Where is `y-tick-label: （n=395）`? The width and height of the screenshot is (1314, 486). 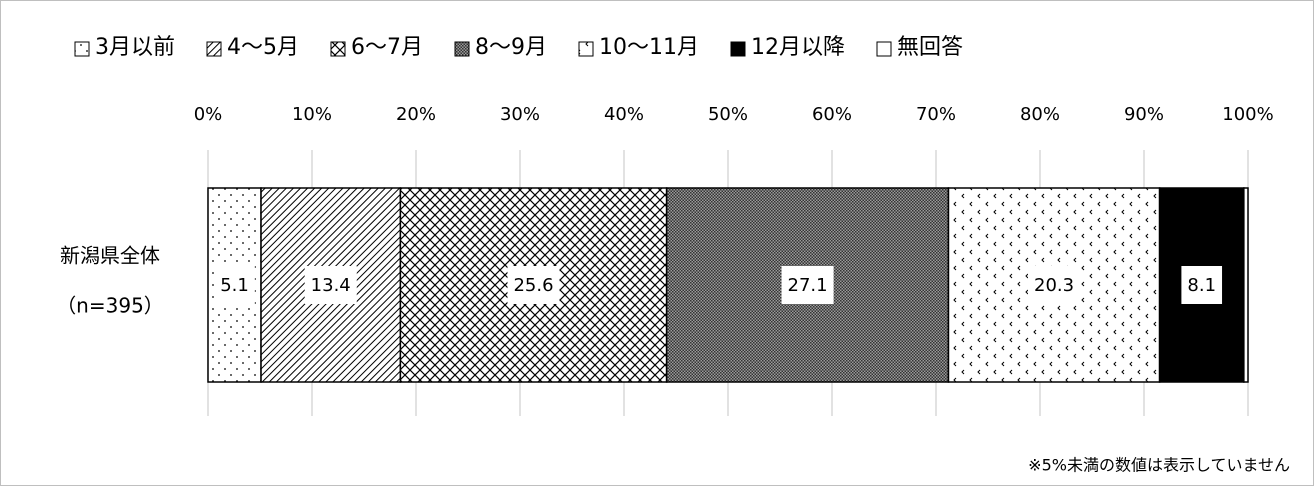
y-tick-label: （n=395） is located at coordinates (110, 306).